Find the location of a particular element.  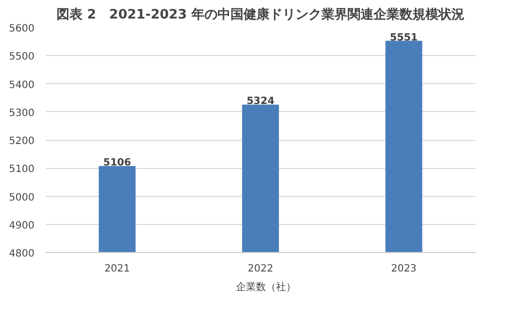

data-label: 5551 is located at coordinates (404, 38).